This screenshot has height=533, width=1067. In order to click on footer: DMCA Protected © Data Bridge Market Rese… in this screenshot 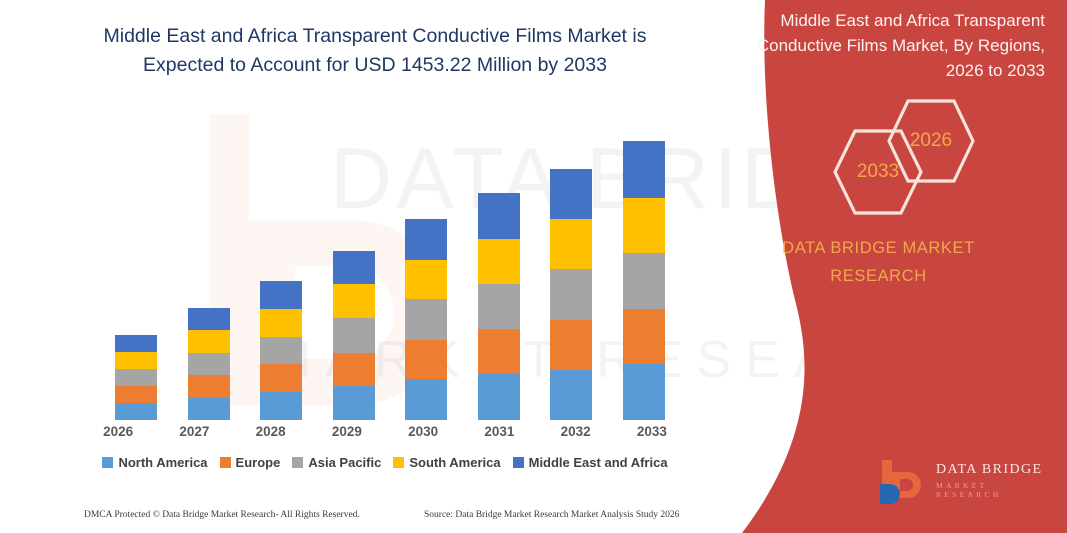, I will do `click(345, 520)`.